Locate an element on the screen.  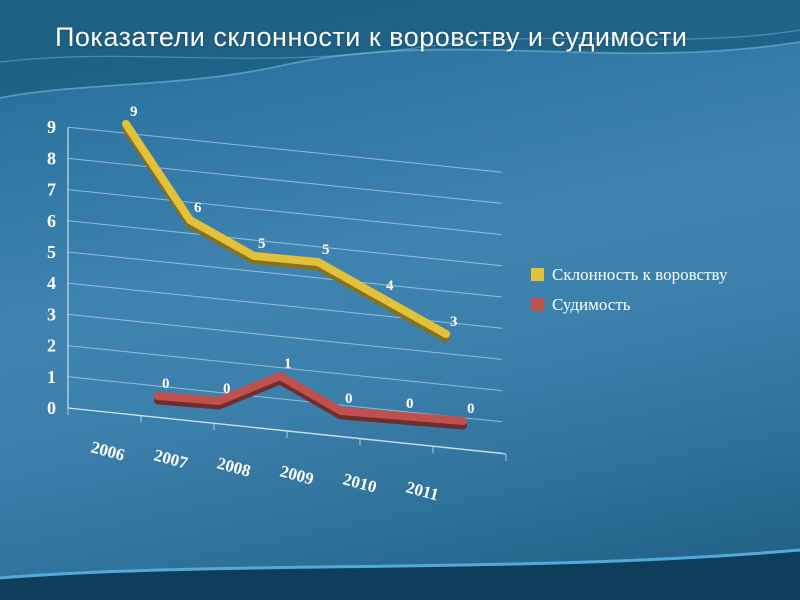
legend-item-conviction: Судимость is located at coordinates (629, 304).